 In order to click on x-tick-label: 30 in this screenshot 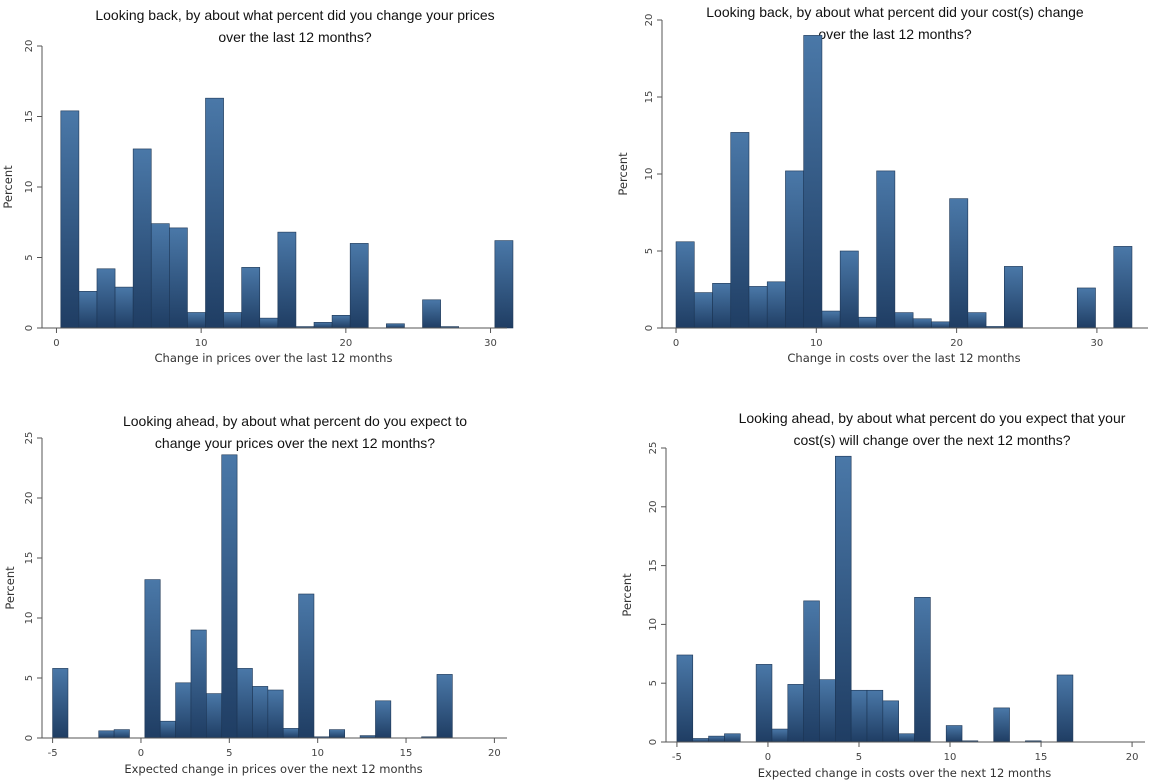, I will do `click(490, 343)`.